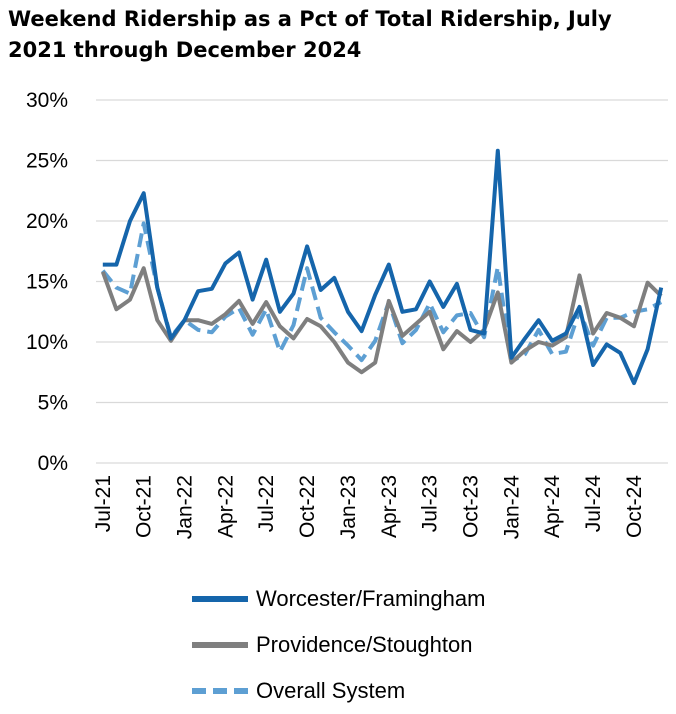 This screenshot has height=714, width=676. Describe the element at coordinates (47, 161) in the screenshot. I see `y-tick-label: 25%` at that location.